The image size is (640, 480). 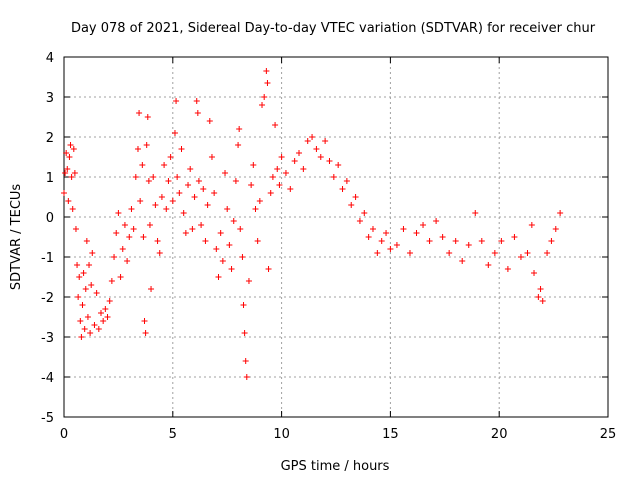 I want to click on x-tick-label: 5, so click(x=173, y=434).